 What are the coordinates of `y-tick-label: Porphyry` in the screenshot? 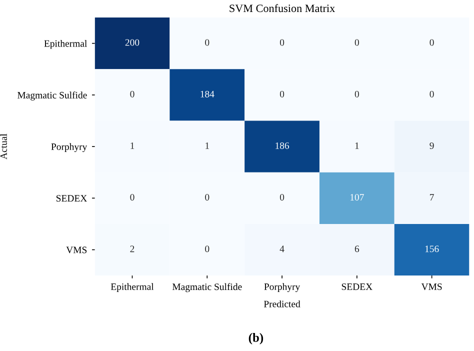 It's located at (69, 147).